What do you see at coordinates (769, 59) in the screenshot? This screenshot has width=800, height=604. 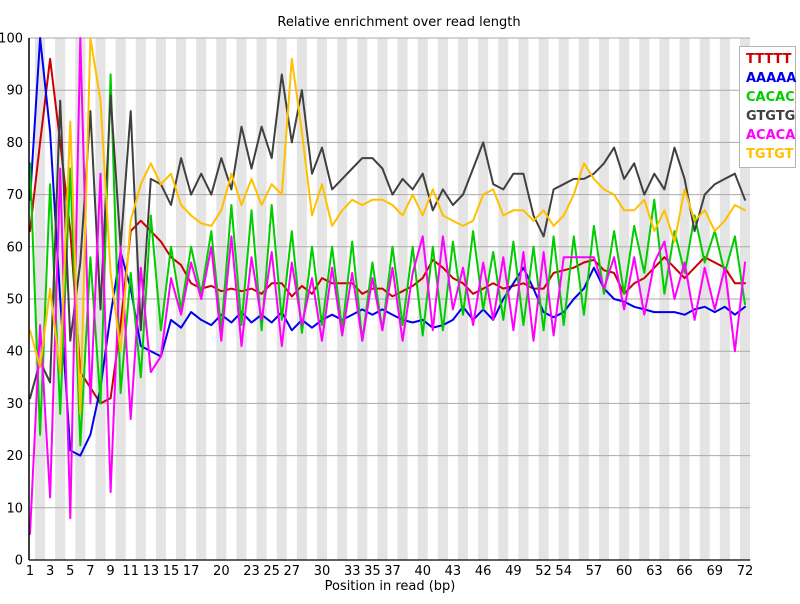 I see `legend-item-ttttt: TTTTT` at bounding box center [769, 59].